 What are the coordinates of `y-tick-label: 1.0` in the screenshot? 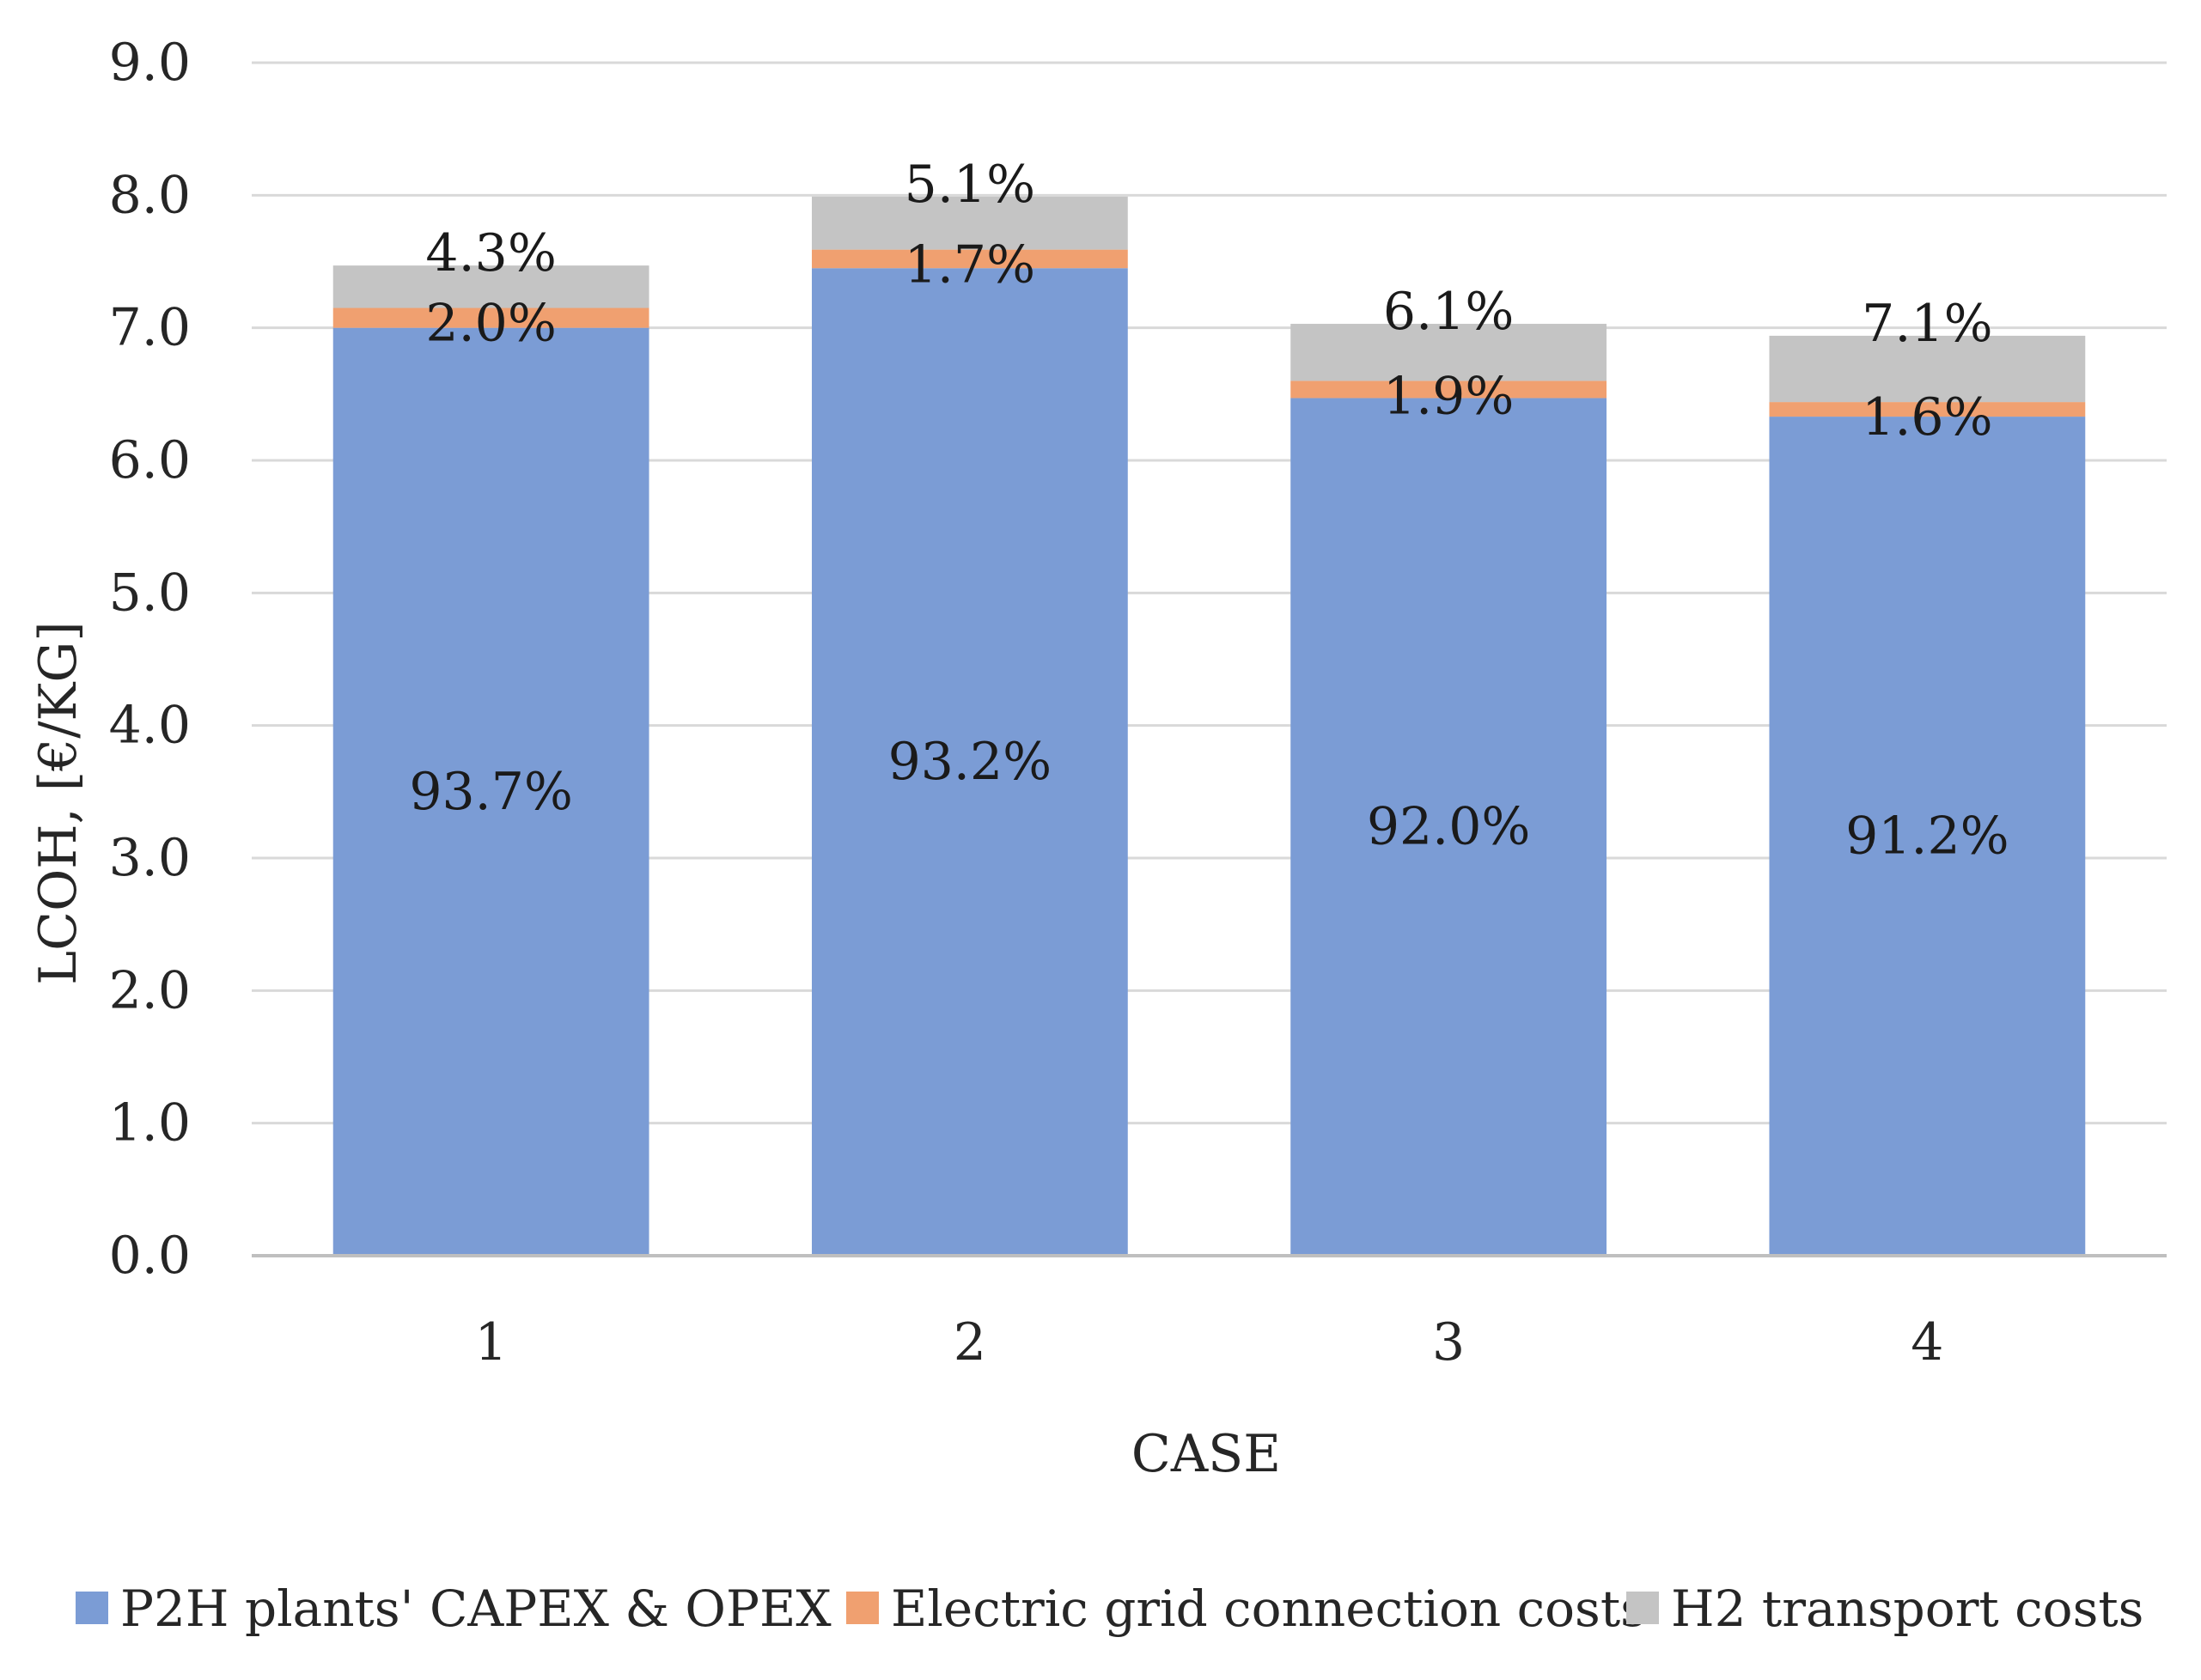 It's located at (150, 1123).